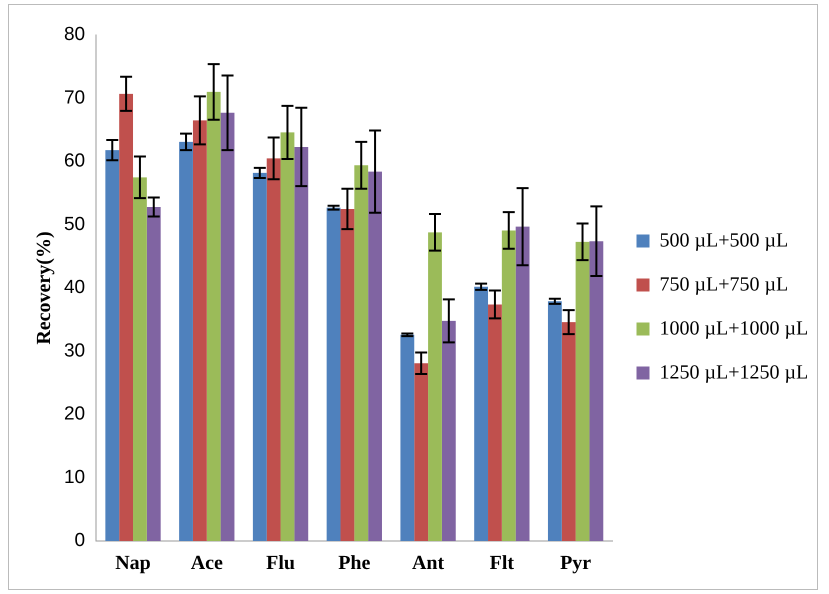 Image resolution: width=829 pixels, height=594 pixels. Describe the element at coordinates (133, 563) in the screenshot. I see `x-tick-label: Nap` at that location.